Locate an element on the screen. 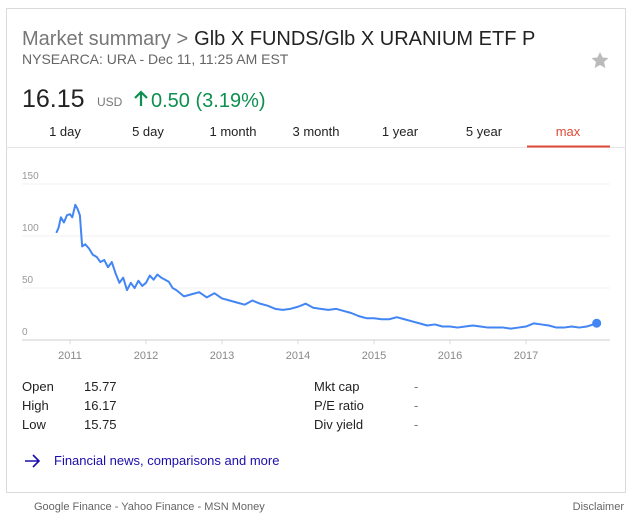 This screenshot has height=518, width=640. y-tick-label: 150 is located at coordinates (30, 176).